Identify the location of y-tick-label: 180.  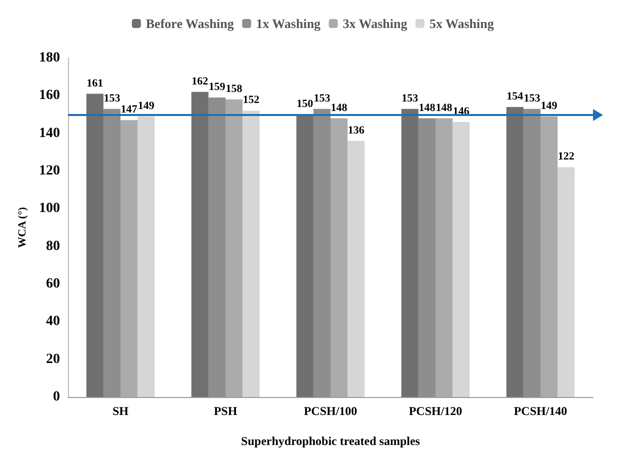
(49, 58).